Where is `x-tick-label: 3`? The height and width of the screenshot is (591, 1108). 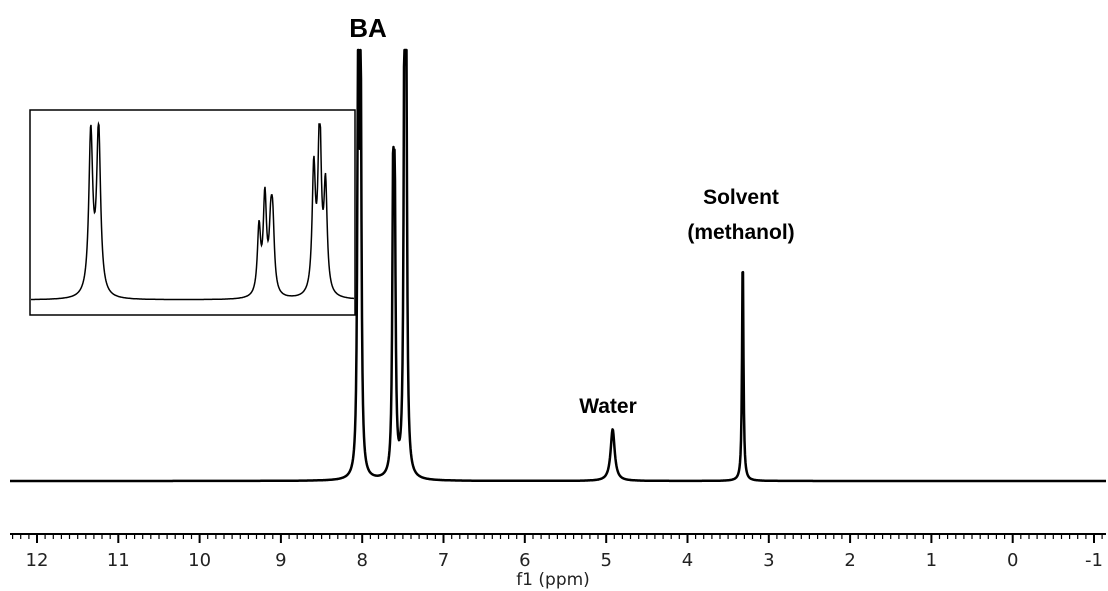 x-tick-label: 3 is located at coordinates (768, 560).